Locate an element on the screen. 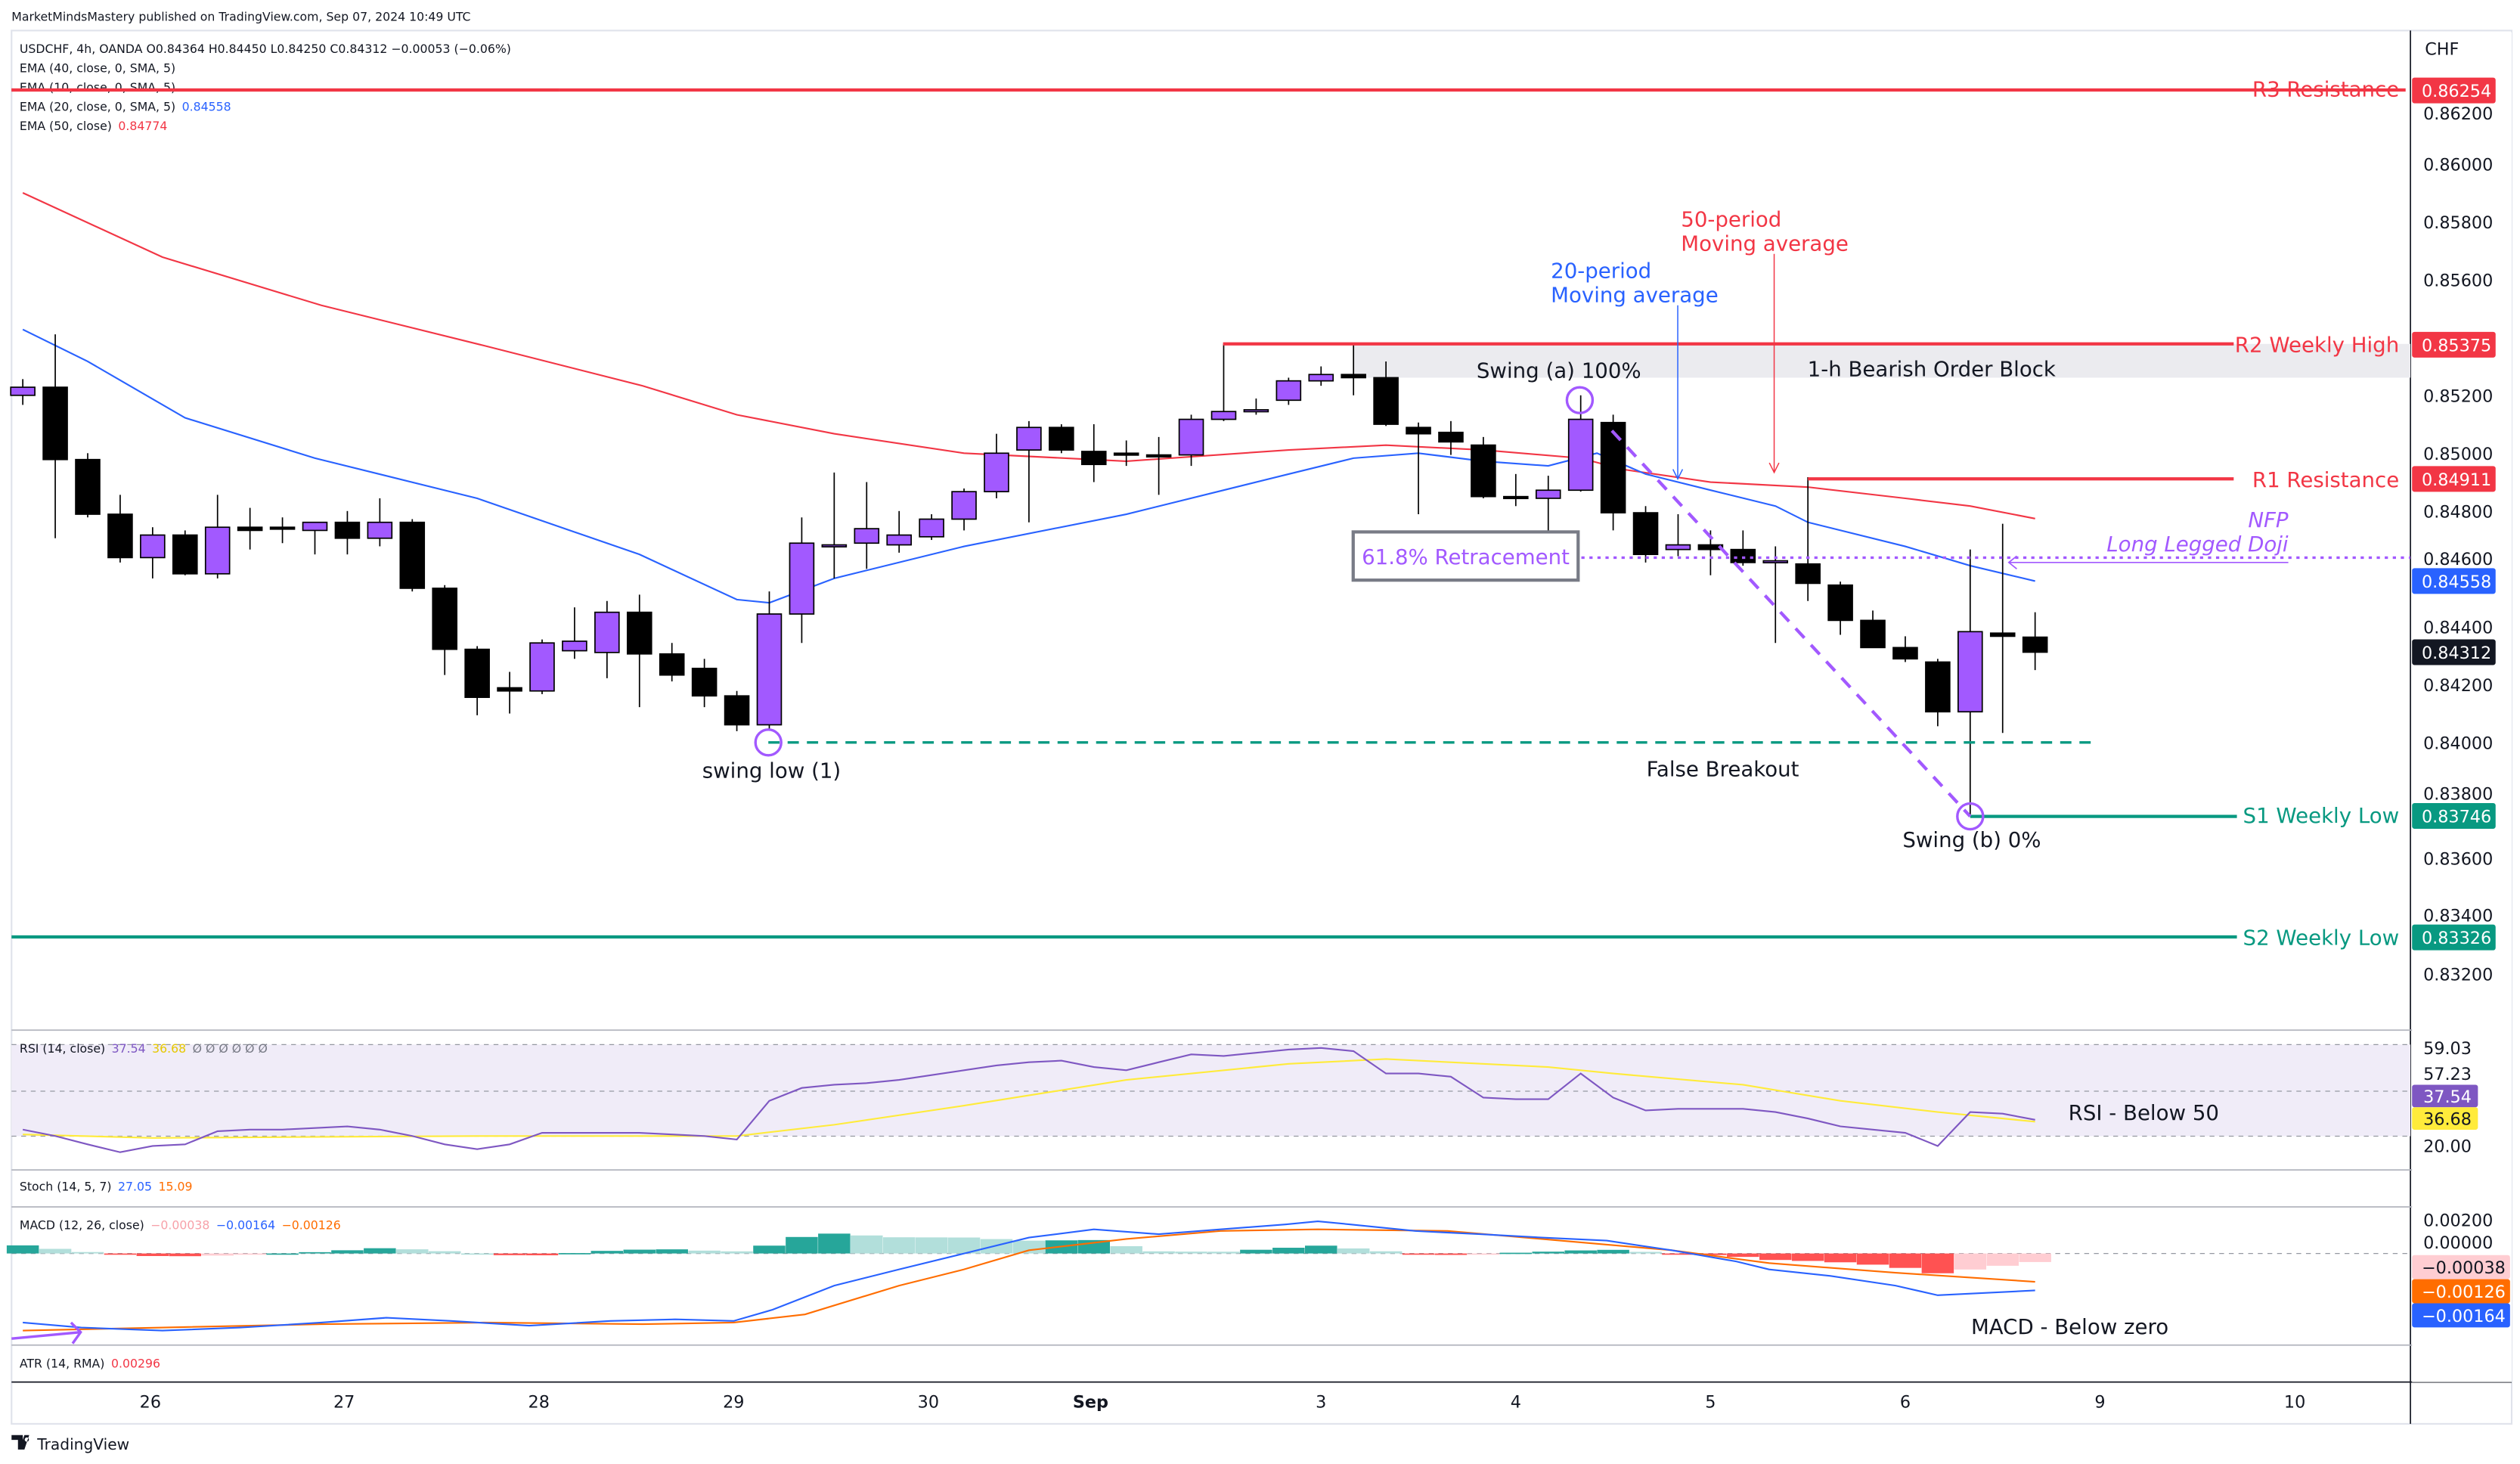 This screenshot has width=2520, height=1464. time-axis-label: 6 is located at coordinates (1905, 1403).